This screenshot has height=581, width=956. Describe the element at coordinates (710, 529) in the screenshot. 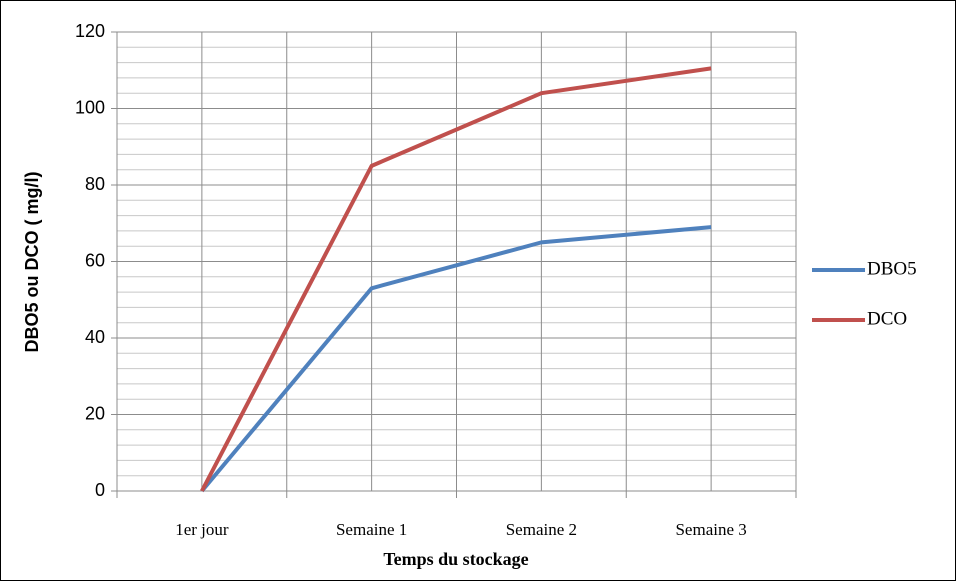

I see `x-tick-label: Semaine 3` at that location.